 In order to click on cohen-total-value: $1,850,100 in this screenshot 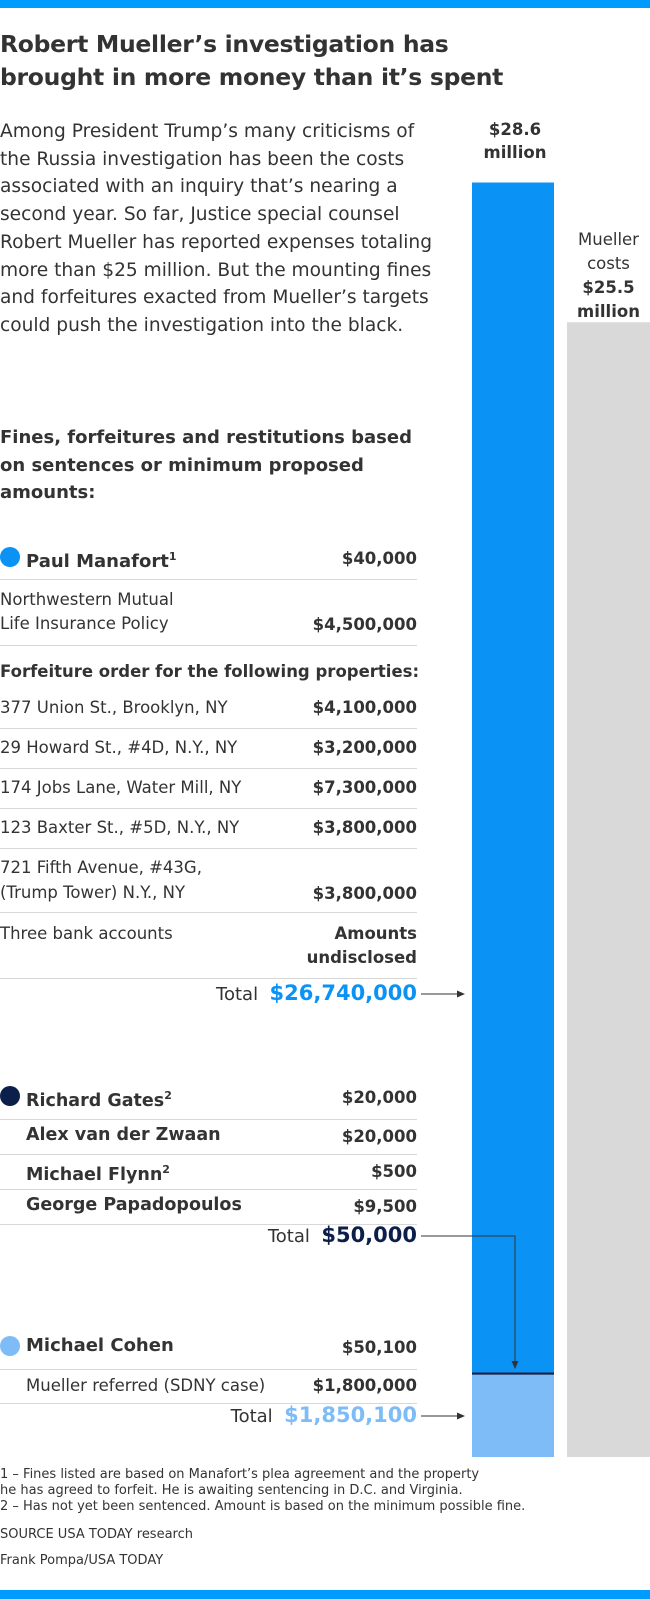, I will do `click(350, 1415)`.